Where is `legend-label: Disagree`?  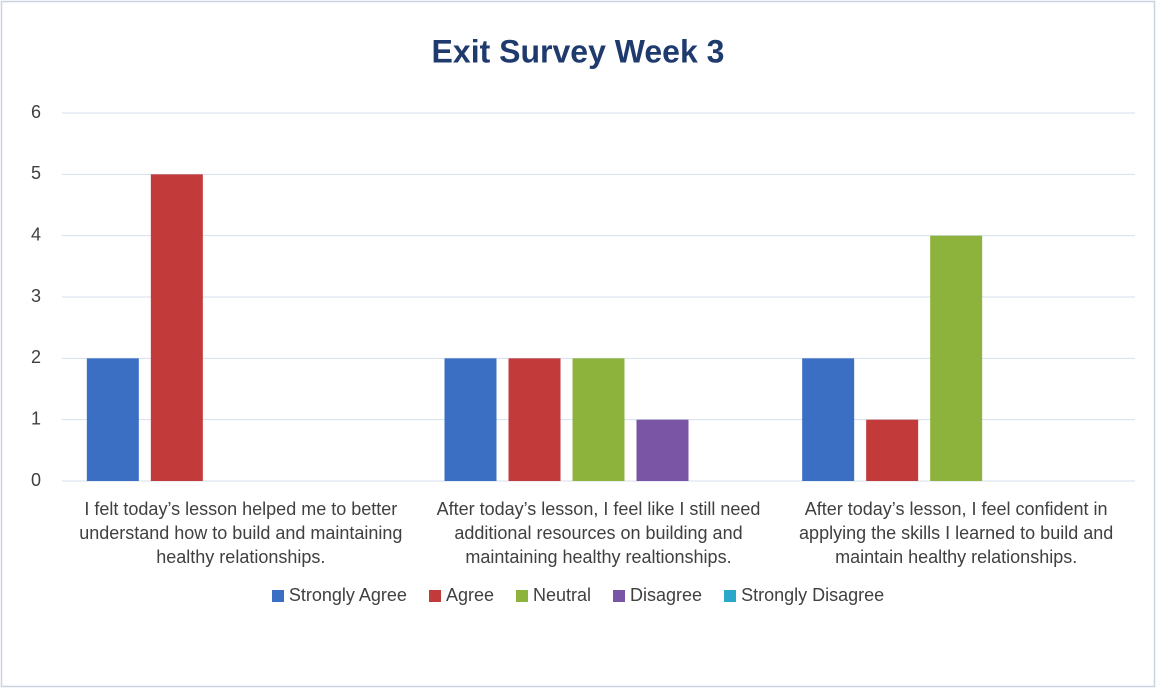
legend-label: Disagree is located at coordinates (666, 595).